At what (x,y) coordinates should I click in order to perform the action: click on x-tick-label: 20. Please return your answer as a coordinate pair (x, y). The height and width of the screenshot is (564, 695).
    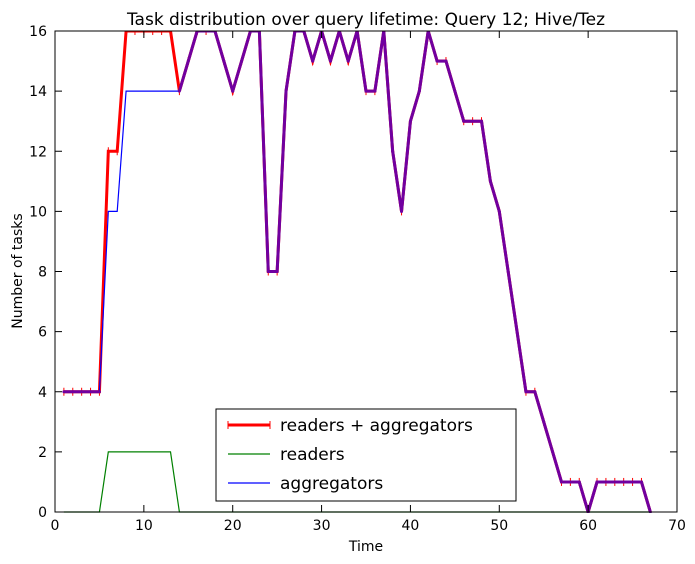
    Looking at the image, I should click on (233, 526).